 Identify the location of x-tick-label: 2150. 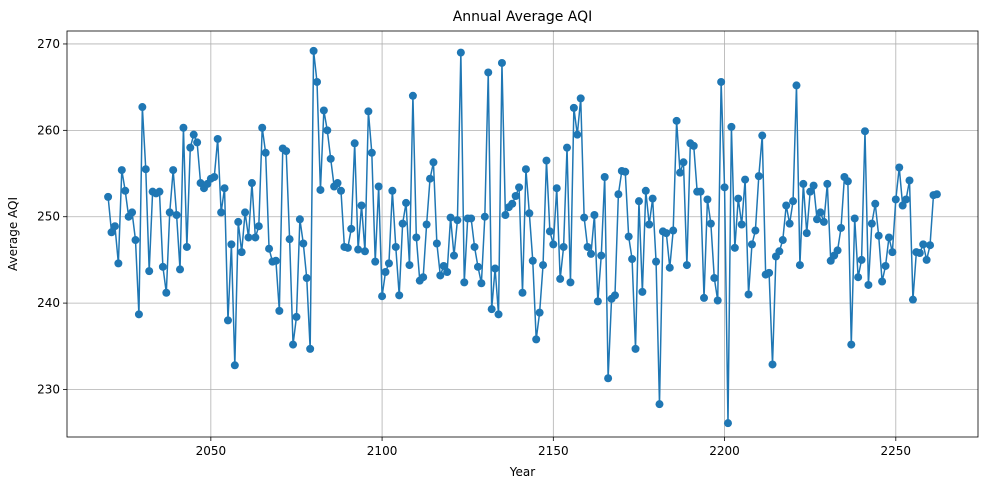
(553, 451).